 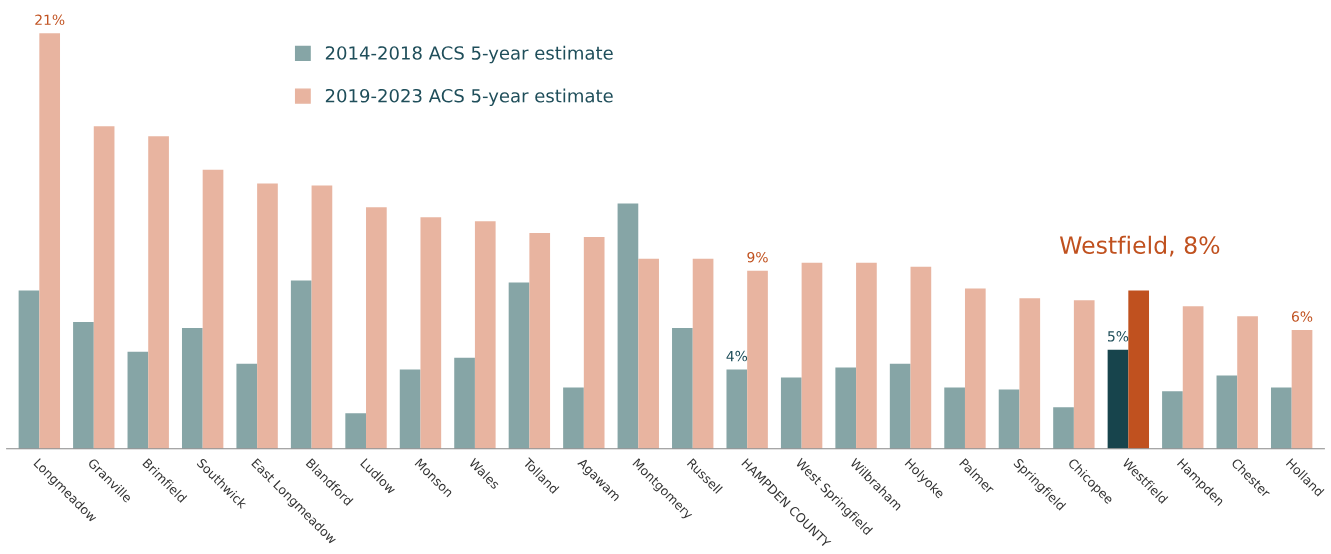 I want to click on data-label: 9%, so click(x=757, y=257).